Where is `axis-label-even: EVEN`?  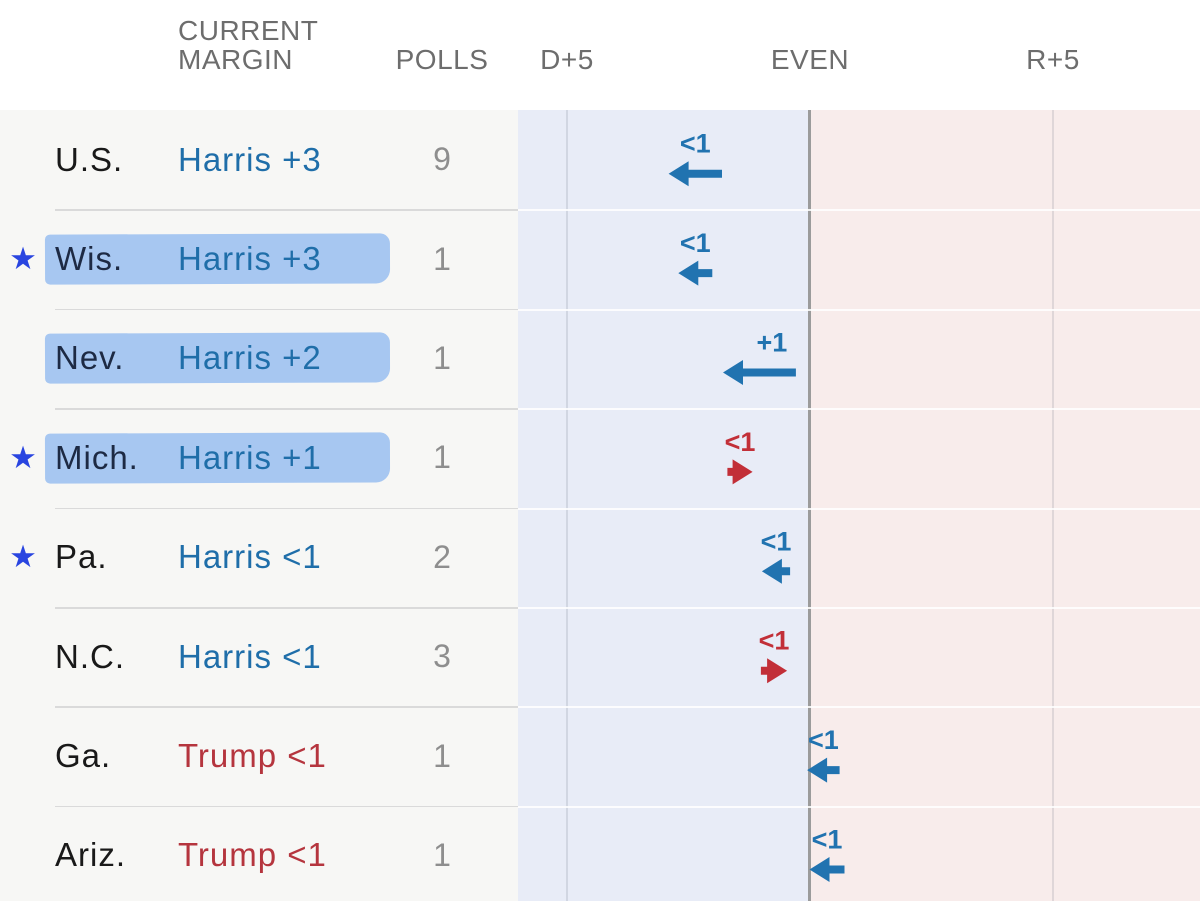 axis-label-even: EVEN is located at coordinates (810, 59).